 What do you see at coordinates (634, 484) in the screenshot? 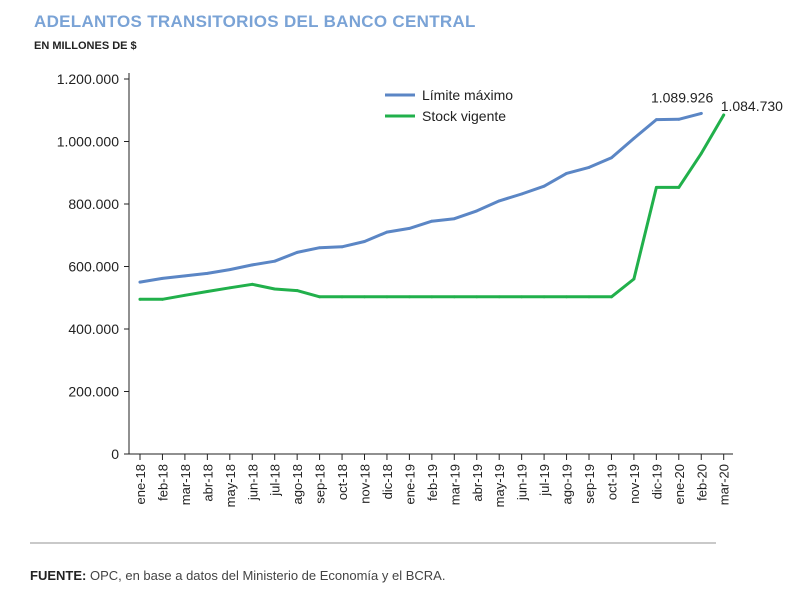
I see `x-tick-label: nov-19` at bounding box center [634, 484].